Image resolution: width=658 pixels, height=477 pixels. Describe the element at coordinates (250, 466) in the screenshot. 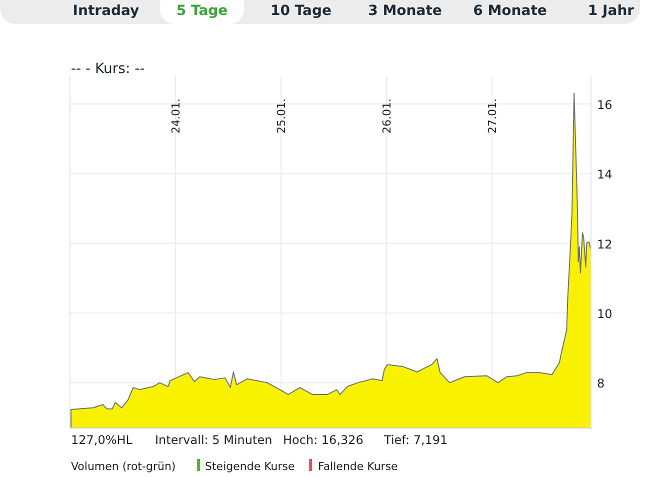

I see `text: Steigende Kurse` at that location.